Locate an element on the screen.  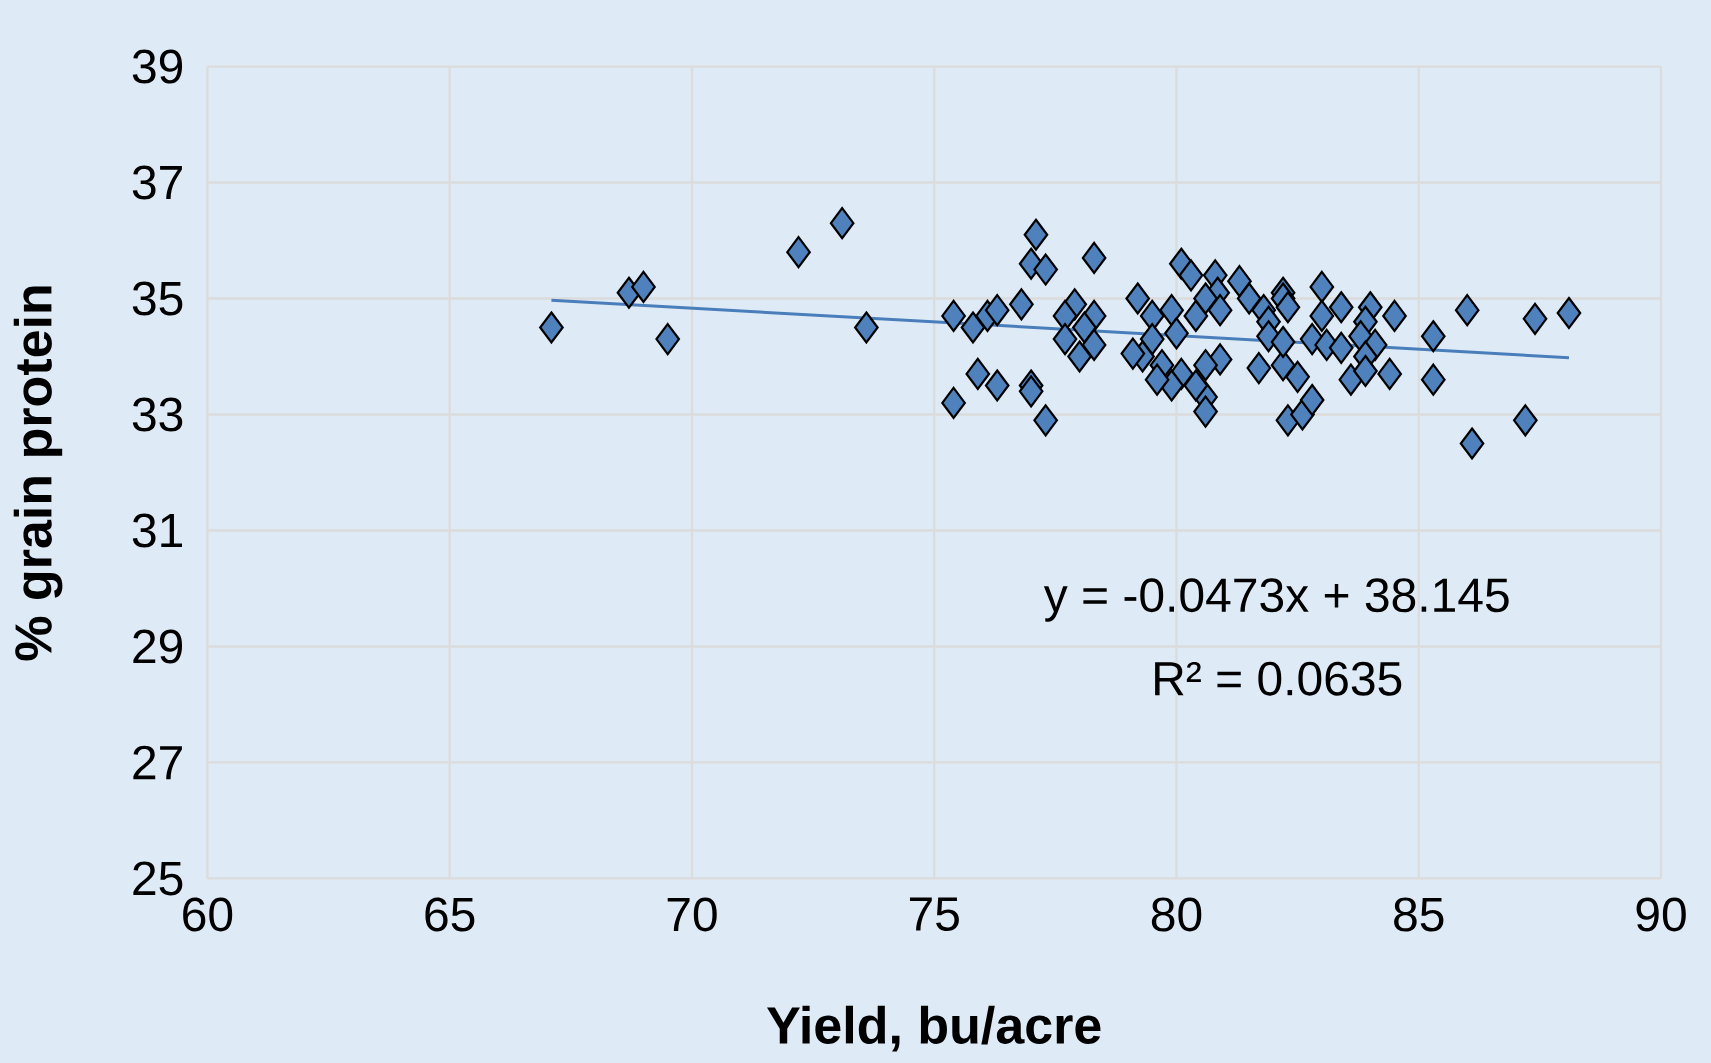
y-tick-label: 27 is located at coordinates (157, 762).